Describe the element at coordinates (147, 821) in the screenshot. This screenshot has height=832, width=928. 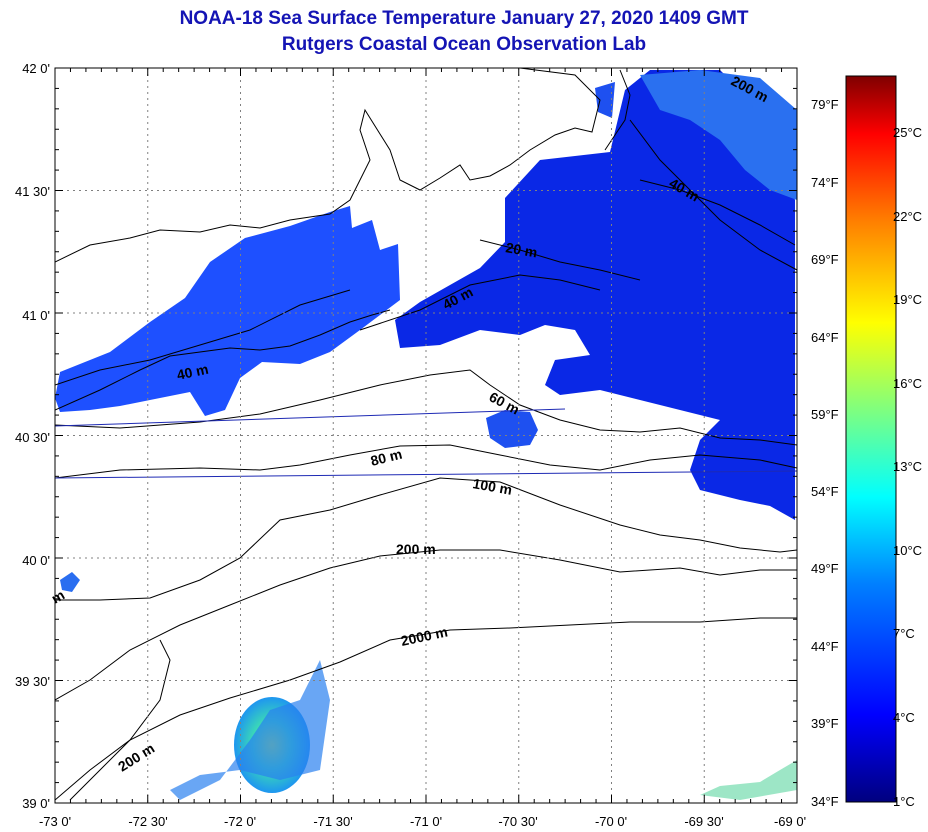
I see `lon-label: -72 30'` at that location.